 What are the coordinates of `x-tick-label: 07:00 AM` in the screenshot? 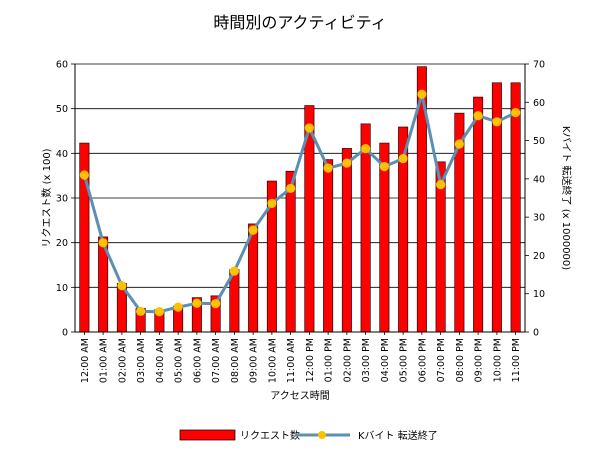 It's located at (216, 360).